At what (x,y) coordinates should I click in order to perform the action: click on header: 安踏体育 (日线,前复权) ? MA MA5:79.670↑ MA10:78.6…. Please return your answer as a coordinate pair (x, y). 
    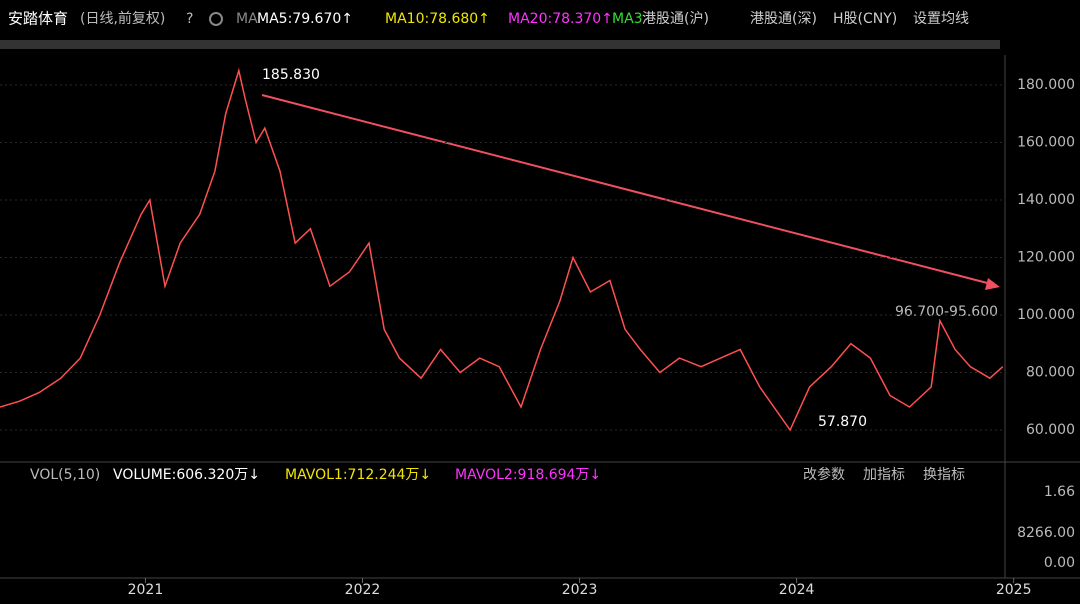
    Looking at the image, I should click on (500, 29).